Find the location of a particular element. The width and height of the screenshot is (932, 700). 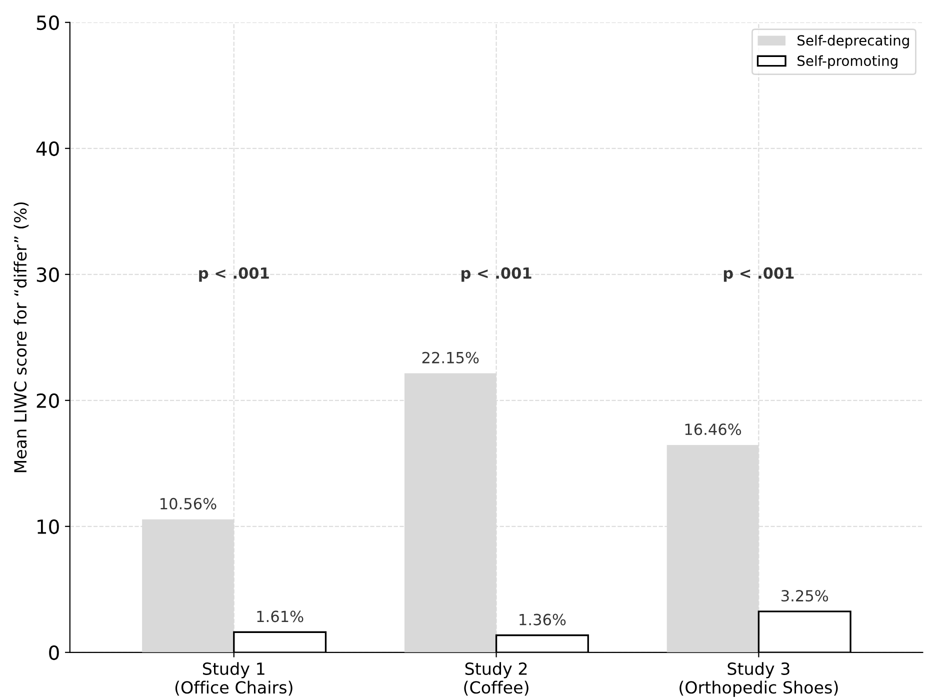

y-tick-label: 10 is located at coordinates (48, 526).